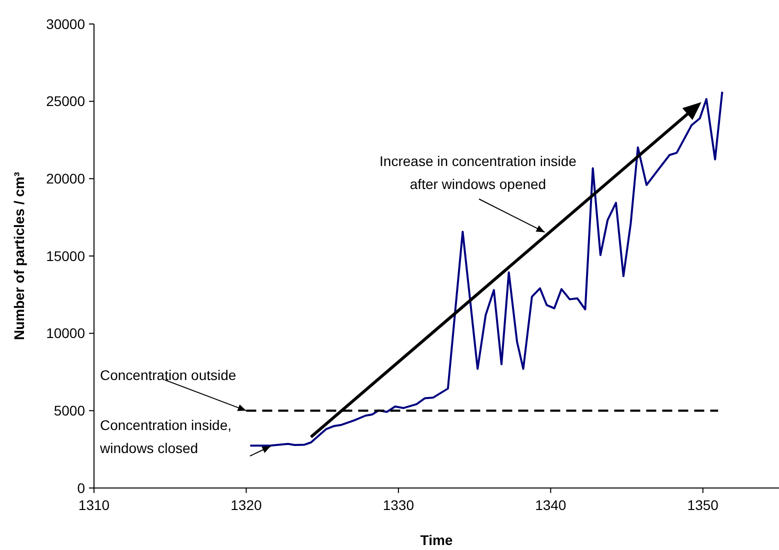  I want to click on annotation: Increase in concentration inside after windows opened, so click(478, 172).